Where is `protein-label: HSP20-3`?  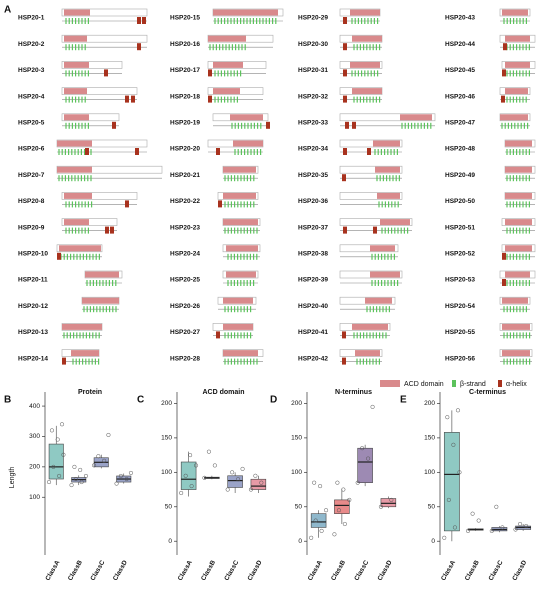 protein-label: HSP20-3 is located at coordinates (31, 70).